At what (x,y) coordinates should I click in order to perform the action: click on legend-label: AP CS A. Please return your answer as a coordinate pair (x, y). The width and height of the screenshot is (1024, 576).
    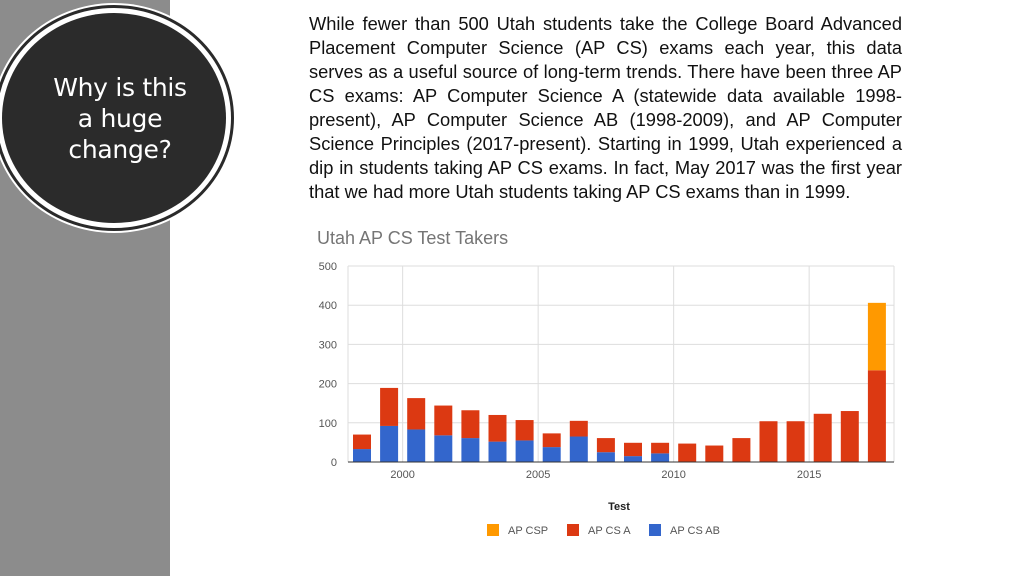
    Looking at the image, I should click on (609, 531).